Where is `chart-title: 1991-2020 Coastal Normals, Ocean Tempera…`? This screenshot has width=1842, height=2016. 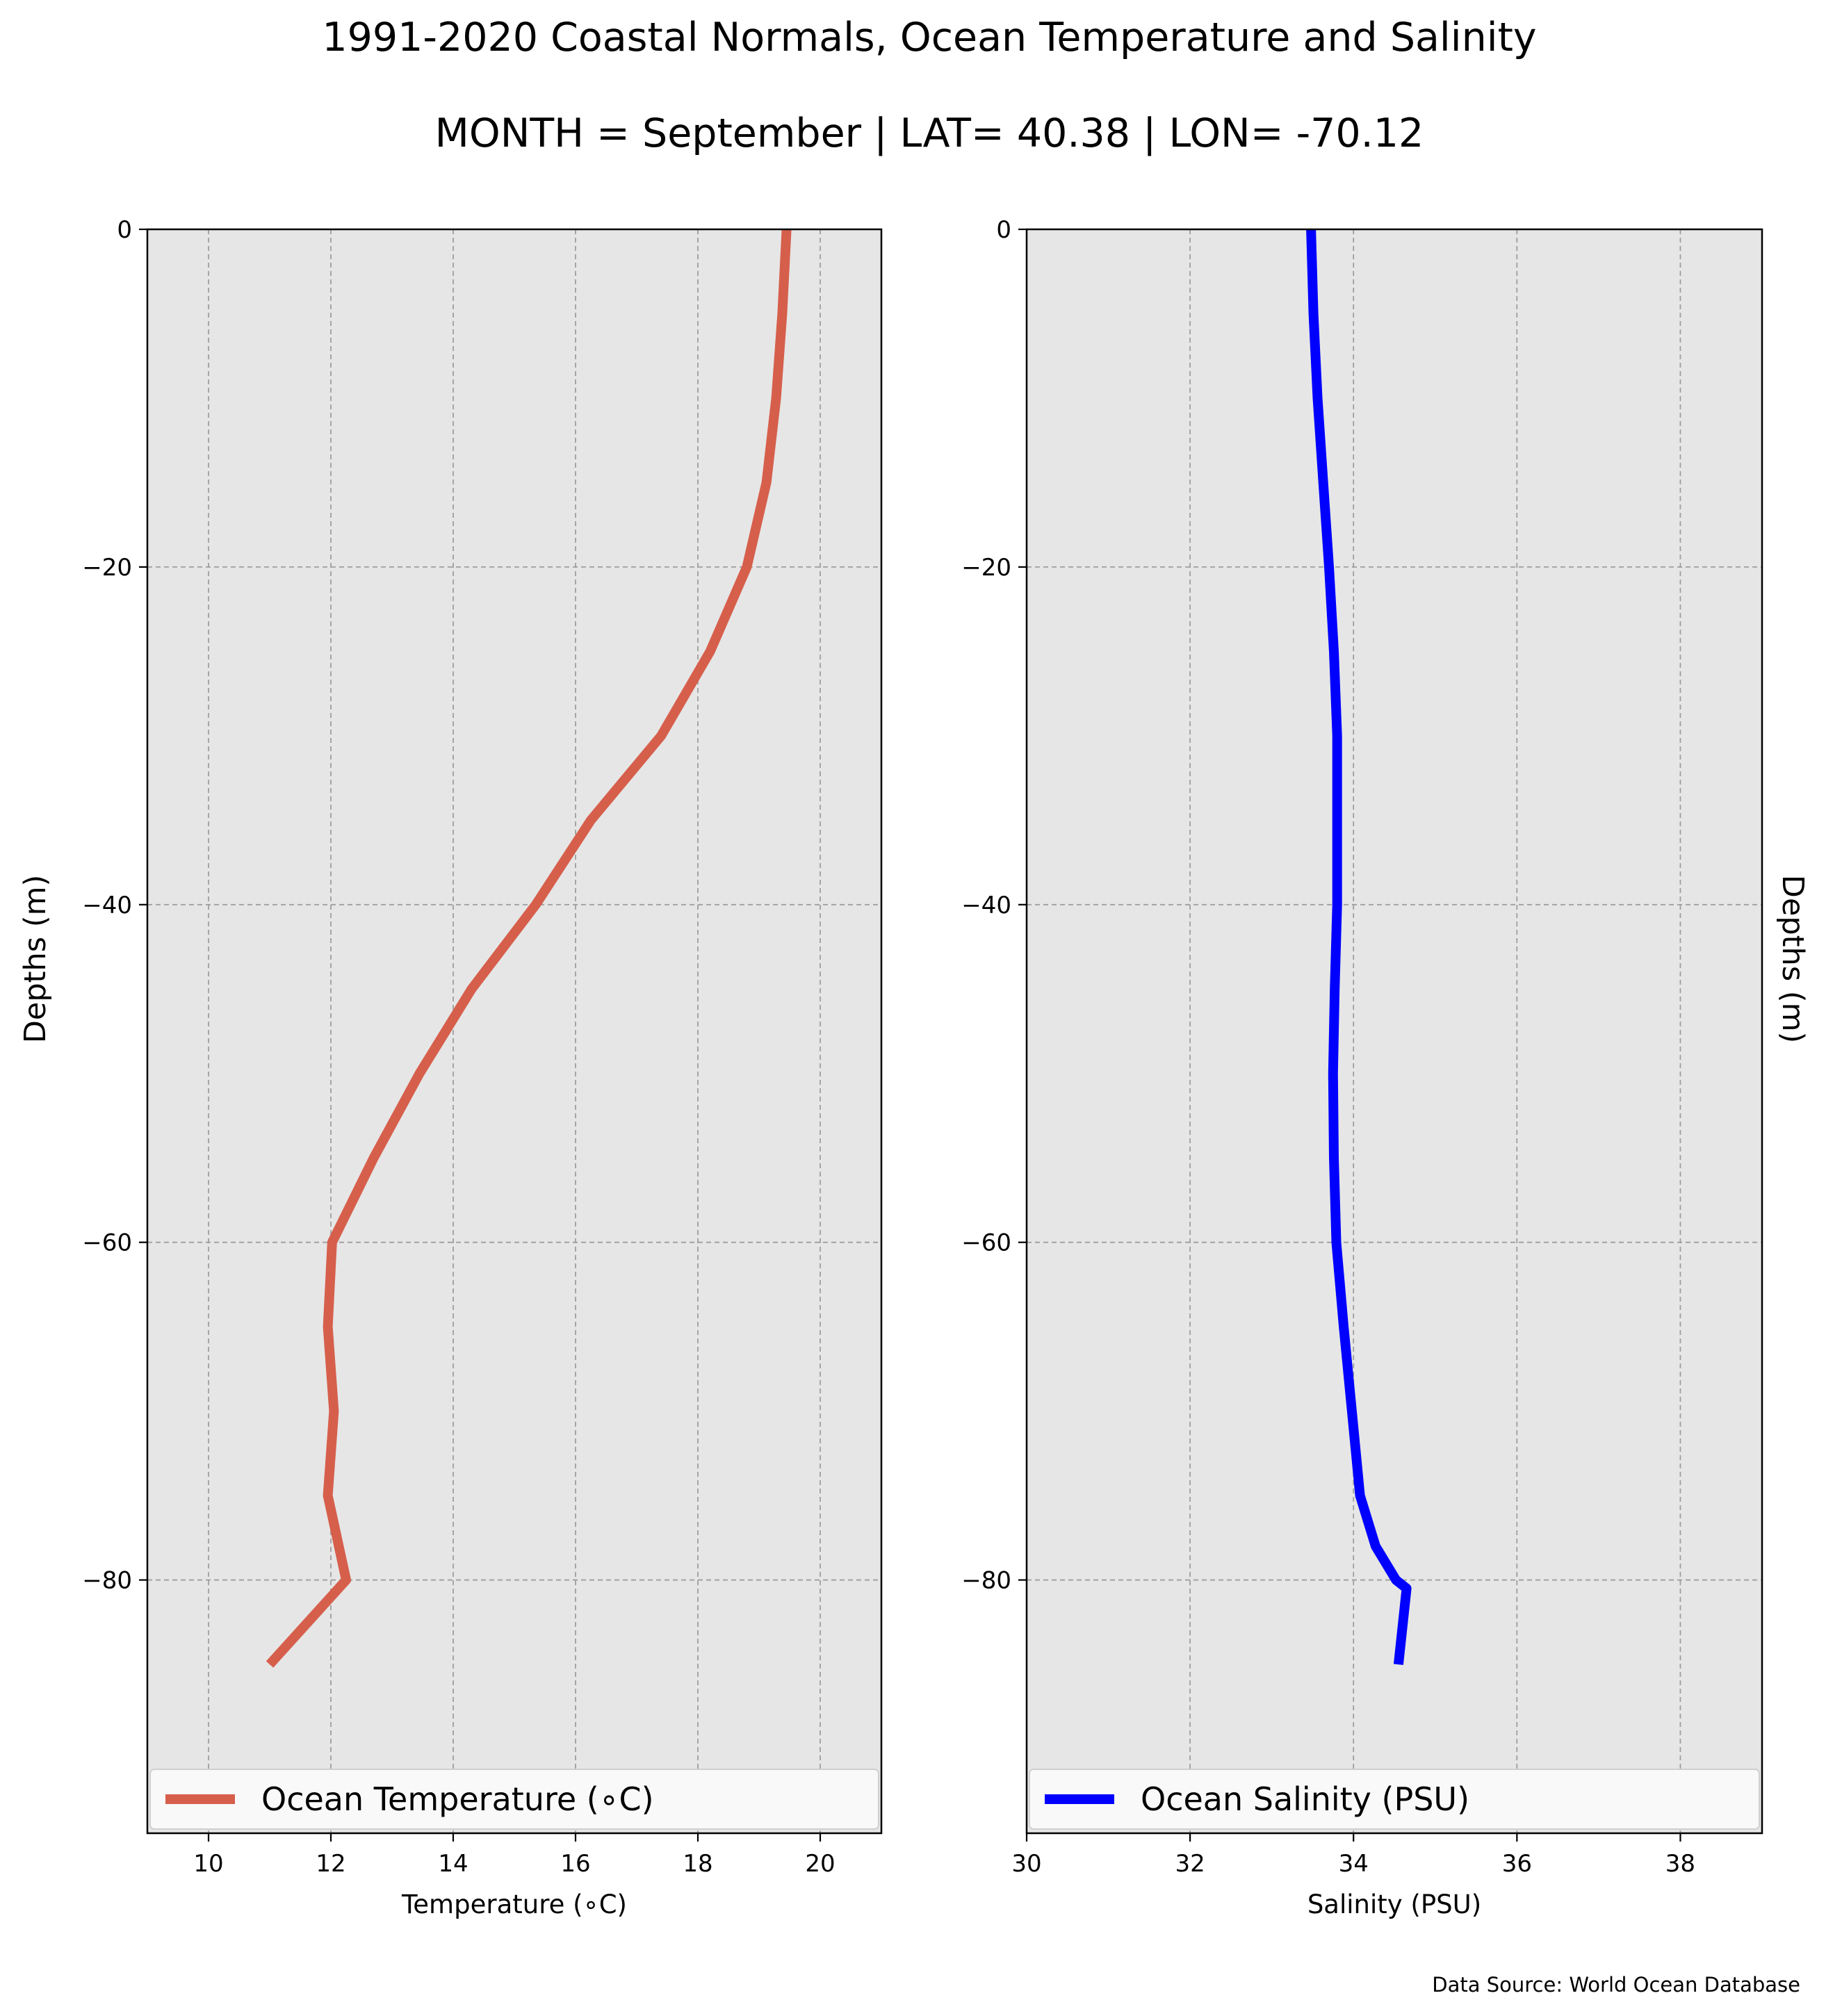
chart-title: 1991-2020 Coastal Normals, Ocean Tempera… is located at coordinates (929, 38).